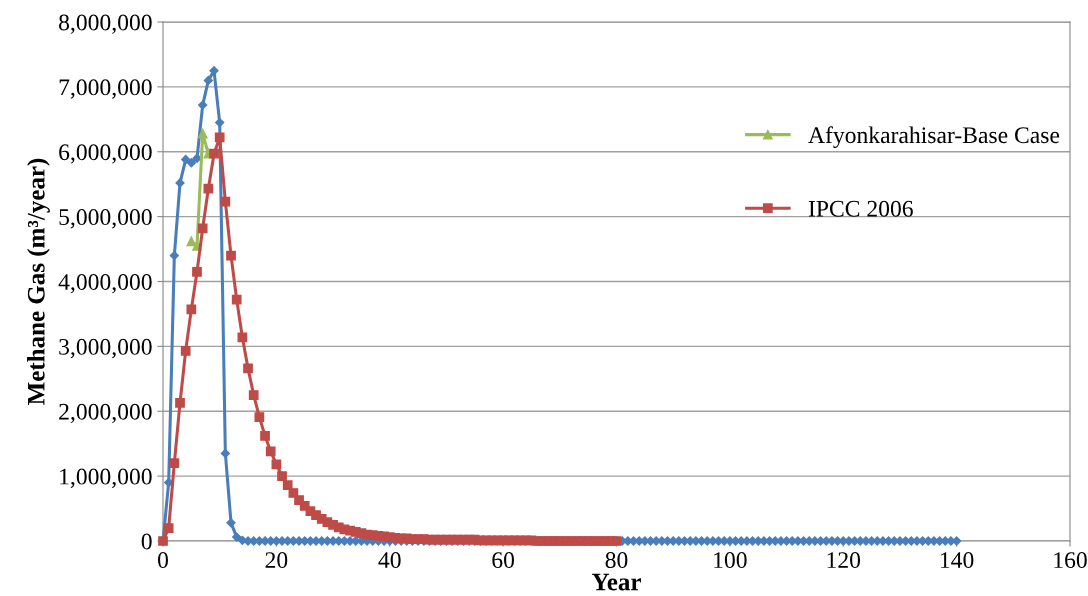 The image size is (1088, 596). I want to click on x-tick-label: 160, so click(1070, 560).